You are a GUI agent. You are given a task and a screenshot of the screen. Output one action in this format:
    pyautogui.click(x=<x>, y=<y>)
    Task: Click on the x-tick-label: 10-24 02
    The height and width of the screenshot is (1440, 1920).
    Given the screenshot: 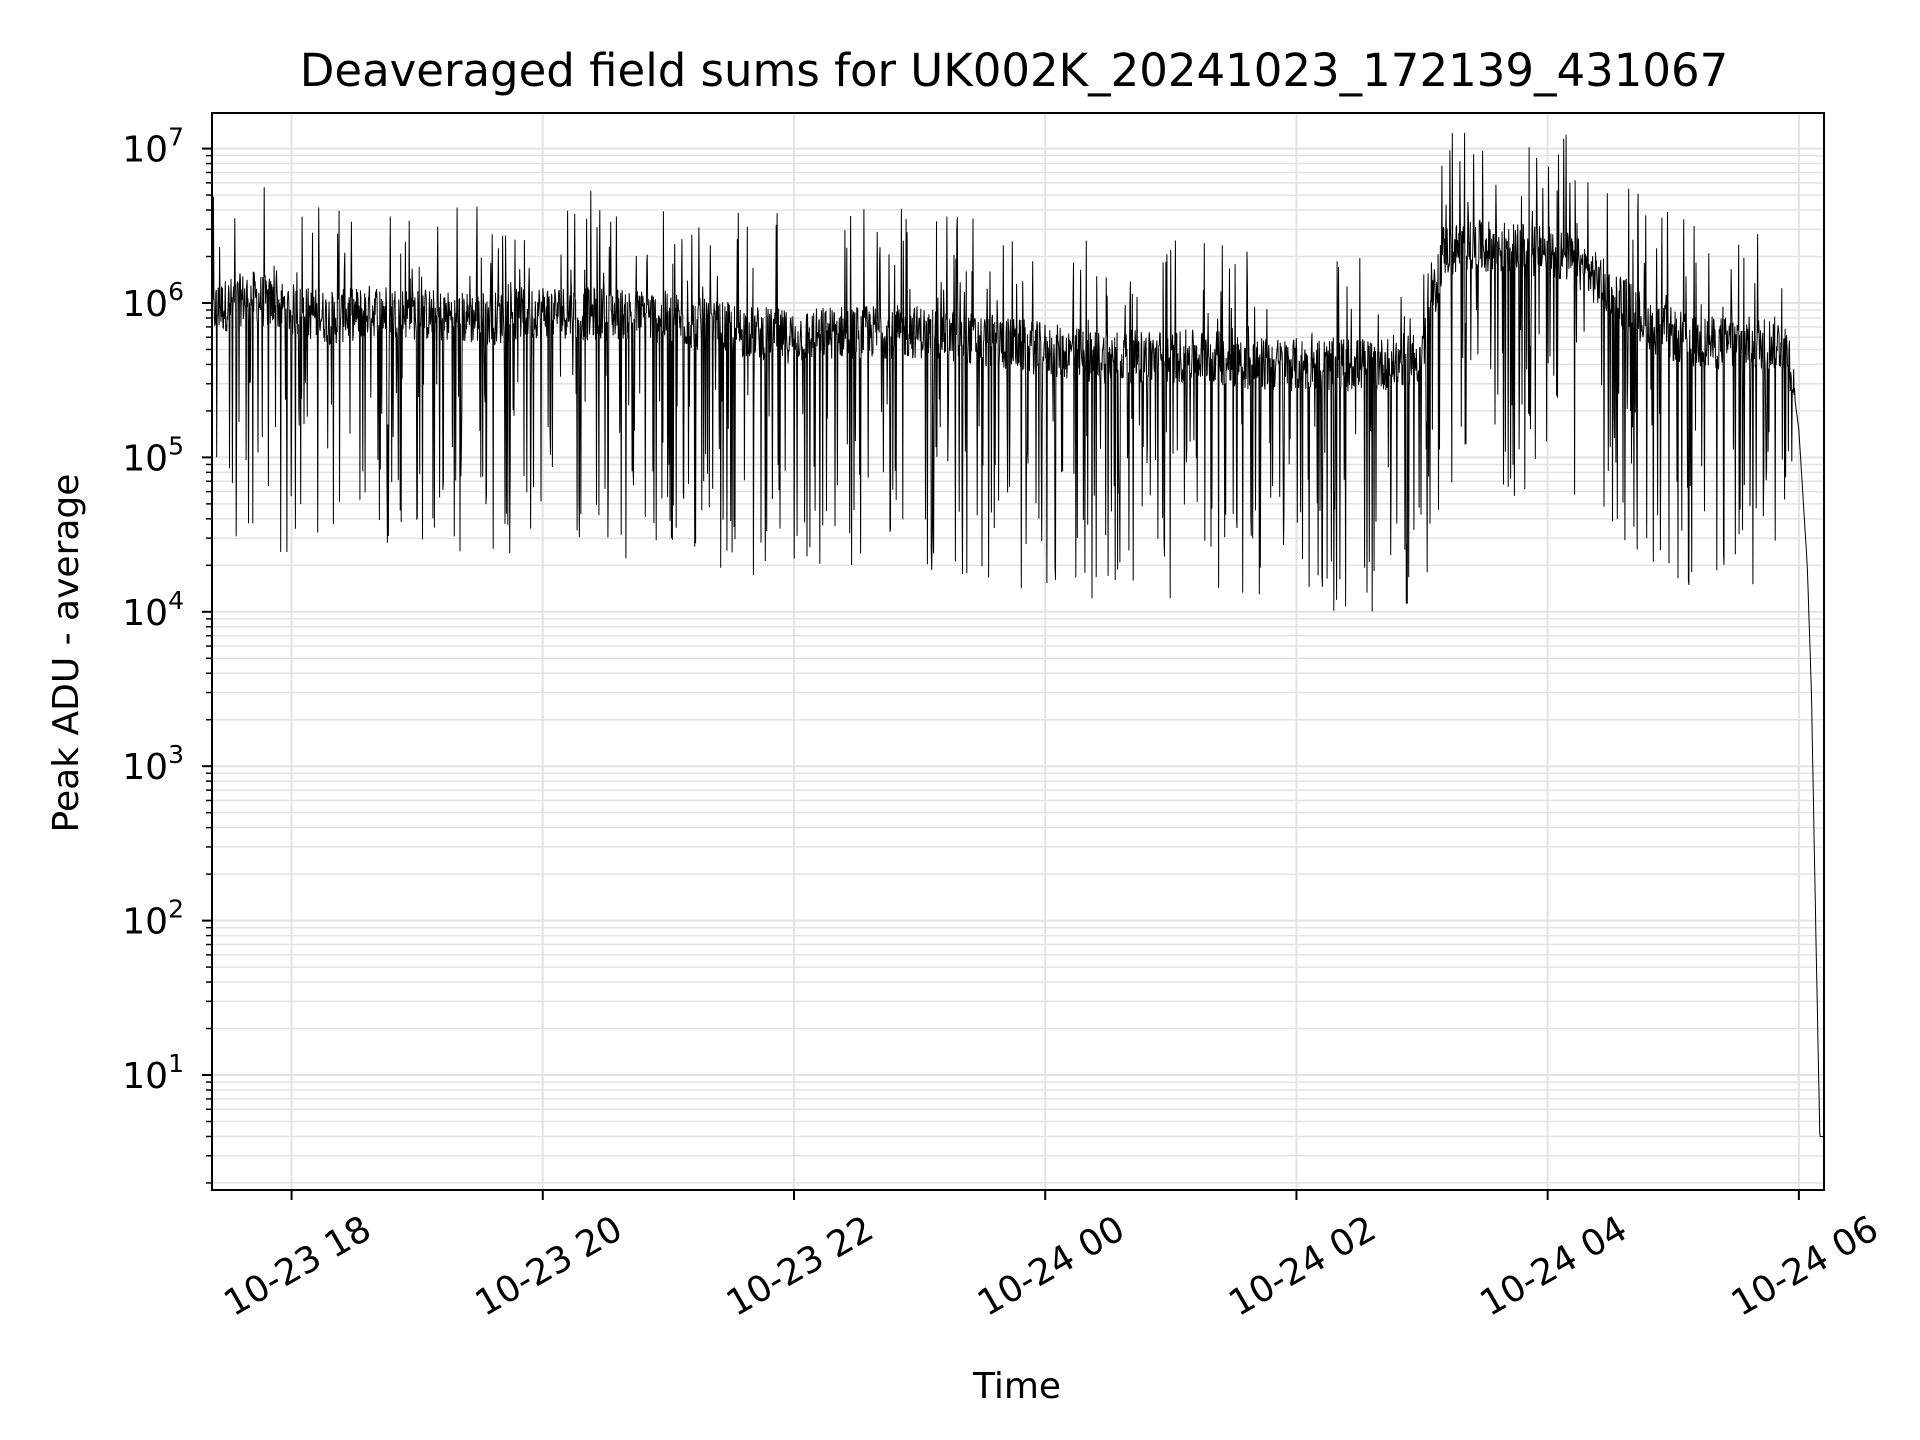 What is the action you would take?
    pyautogui.click(x=1302, y=1266)
    